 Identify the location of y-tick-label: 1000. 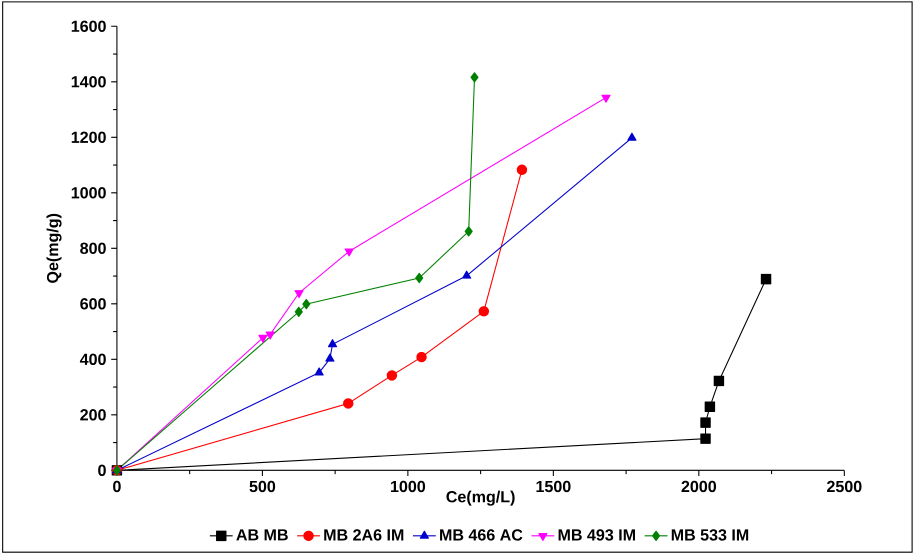
(89, 192).